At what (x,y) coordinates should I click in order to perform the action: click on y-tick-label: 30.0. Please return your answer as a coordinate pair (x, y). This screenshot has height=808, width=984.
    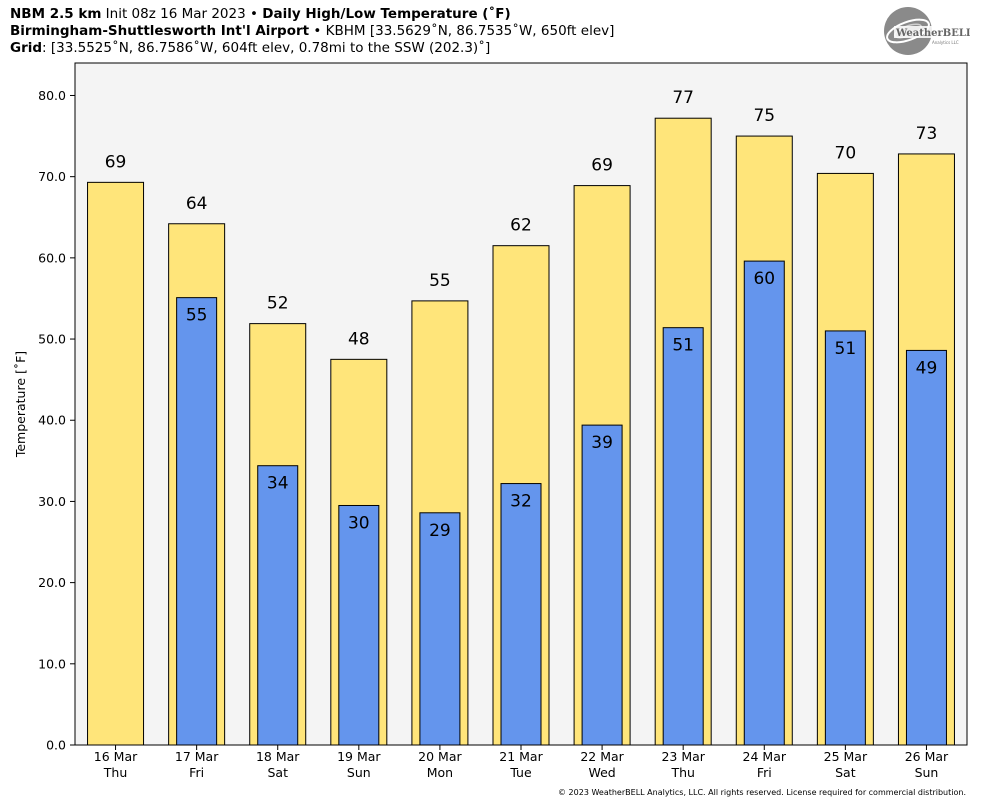
    Looking at the image, I should click on (52, 501).